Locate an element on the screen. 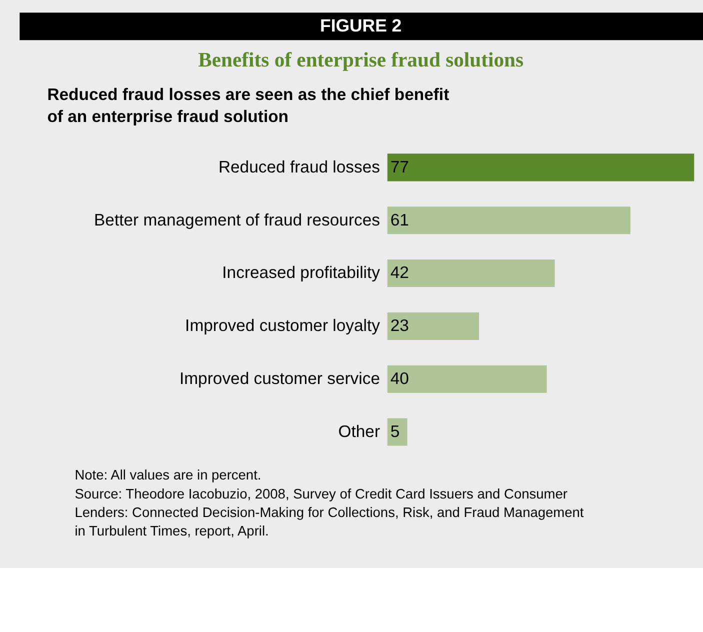 Image resolution: width=703 pixels, height=632 pixels. y-tick-label: Improved customer service is located at coordinates (280, 378).